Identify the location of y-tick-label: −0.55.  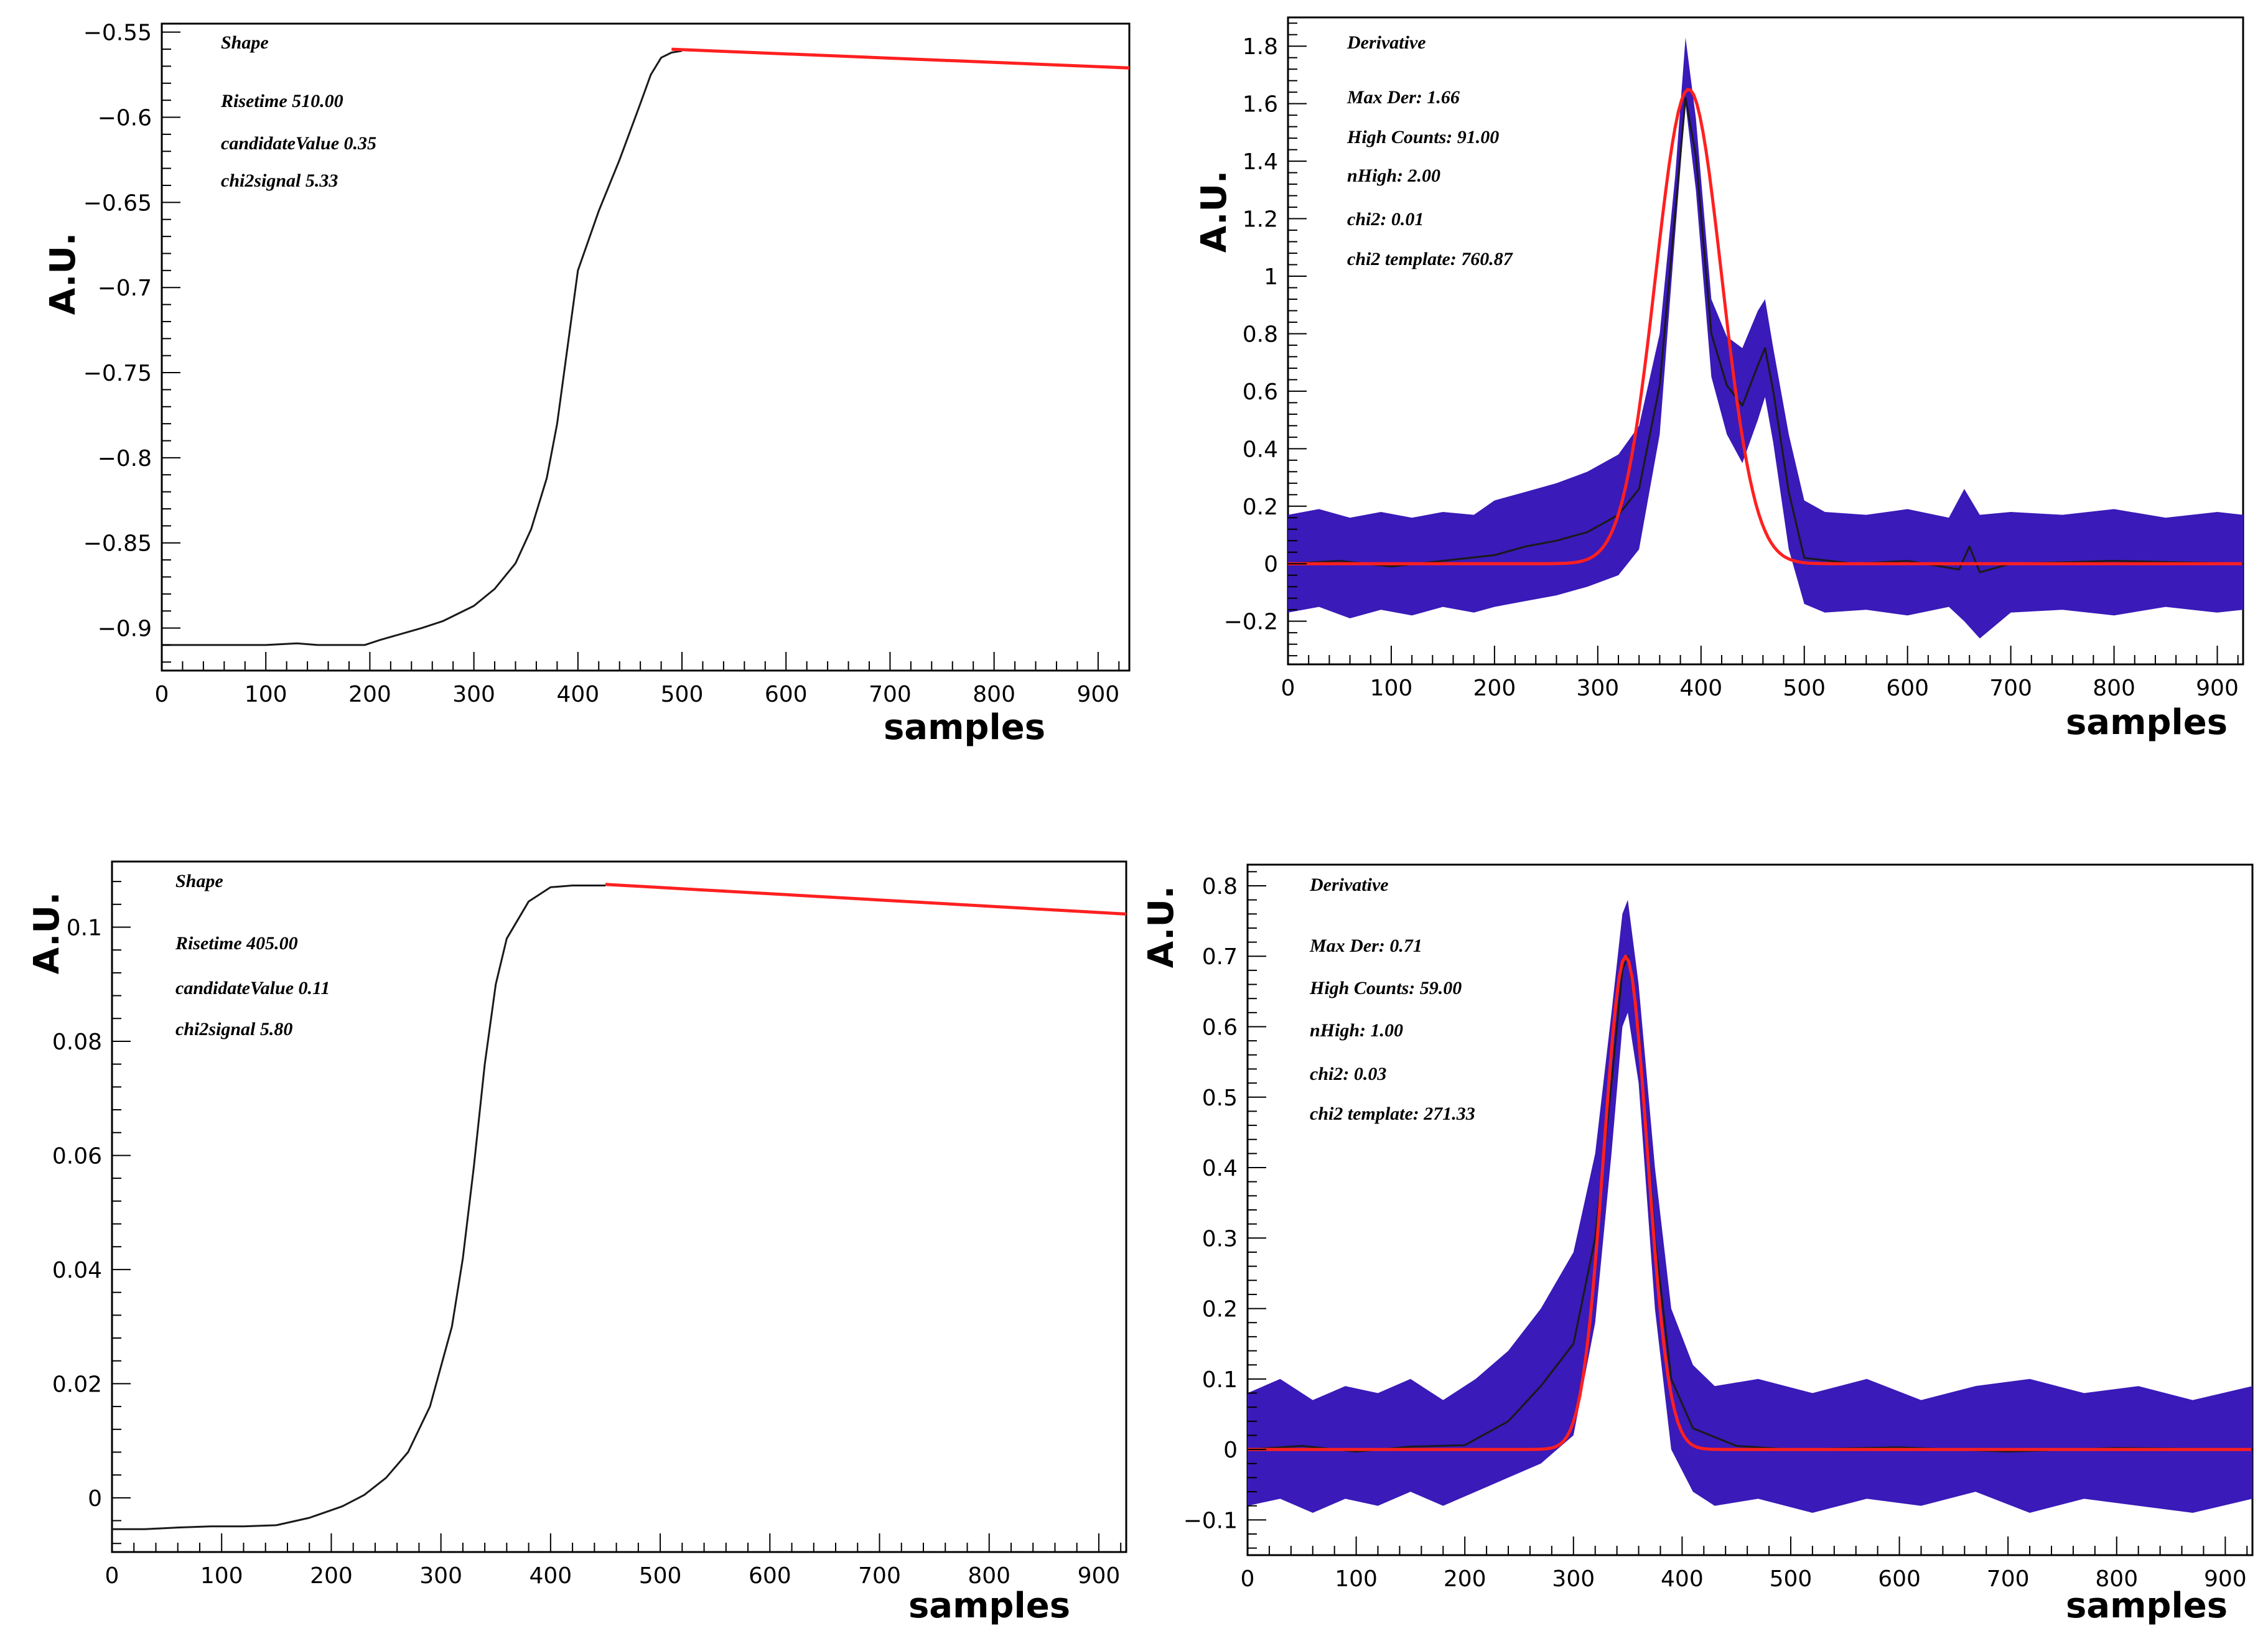
(117, 33).